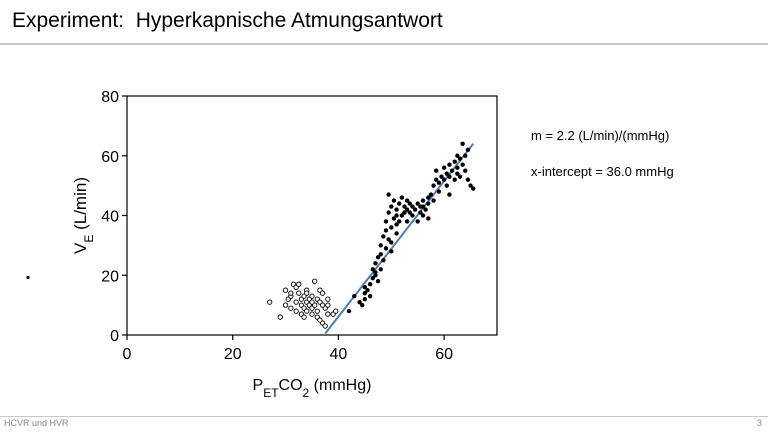  Describe the element at coordinates (114, 336) in the screenshot. I see `y-tick-label: 0` at that location.